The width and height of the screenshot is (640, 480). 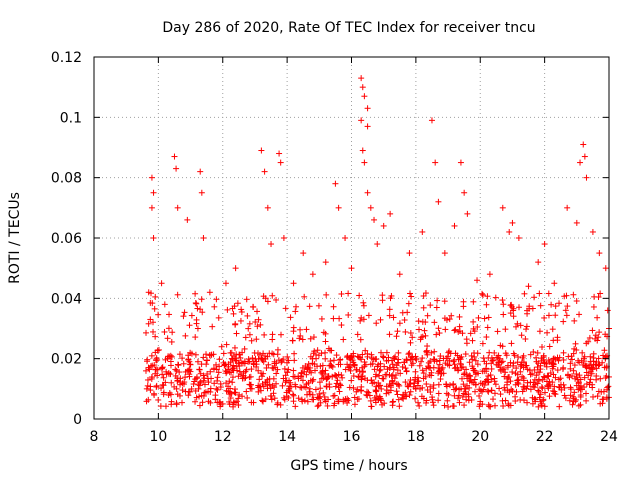 What do you see at coordinates (71, 118) in the screenshot?
I see `y-tick-label: 0.1` at bounding box center [71, 118].